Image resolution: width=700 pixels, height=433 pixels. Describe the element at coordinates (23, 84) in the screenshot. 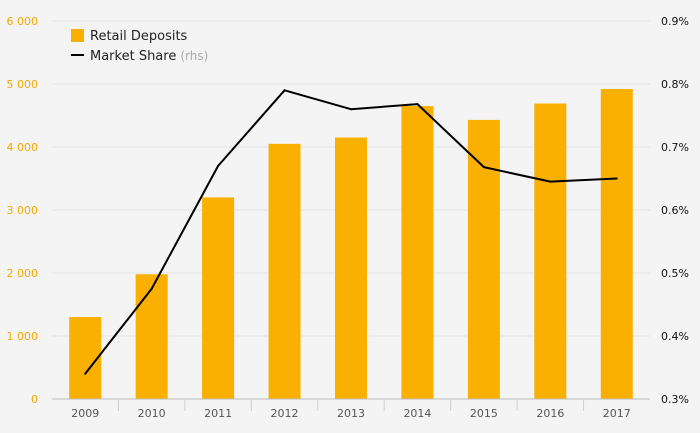

I see `y-left-tick-label: 5 000` at that location.